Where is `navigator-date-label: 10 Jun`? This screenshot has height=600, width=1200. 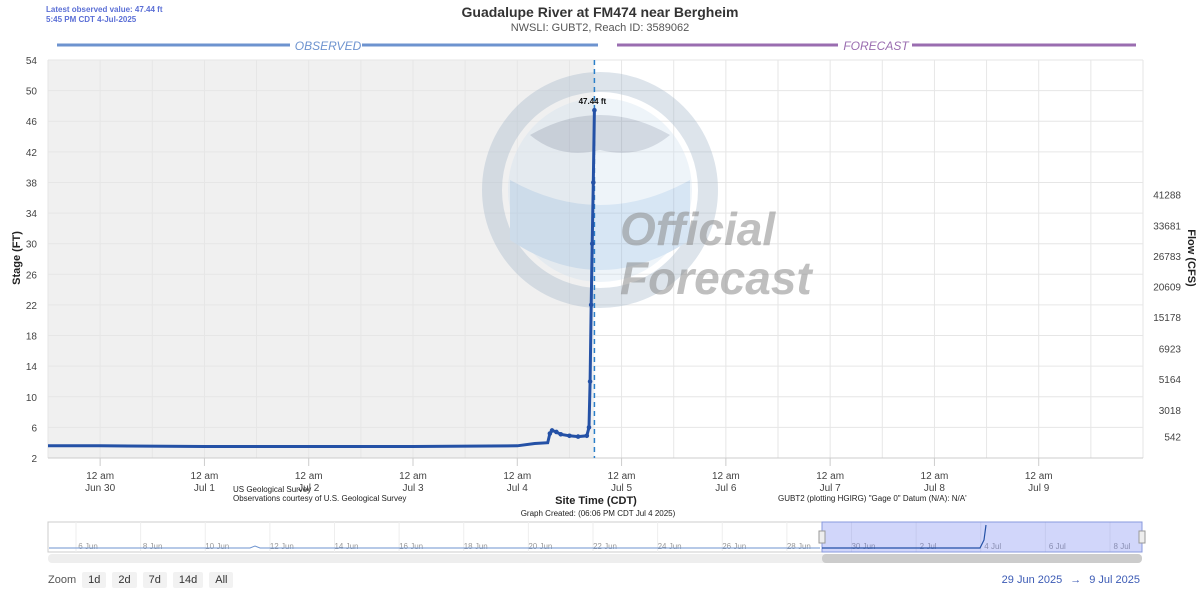 navigator-date-label: 10 Jun is located at coordinates (217, 546).